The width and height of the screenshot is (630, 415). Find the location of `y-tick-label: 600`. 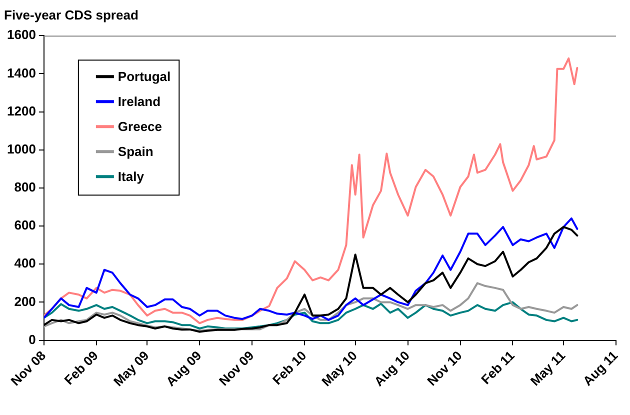

y-tick-label: 600 is located at coordinates (25, 225).